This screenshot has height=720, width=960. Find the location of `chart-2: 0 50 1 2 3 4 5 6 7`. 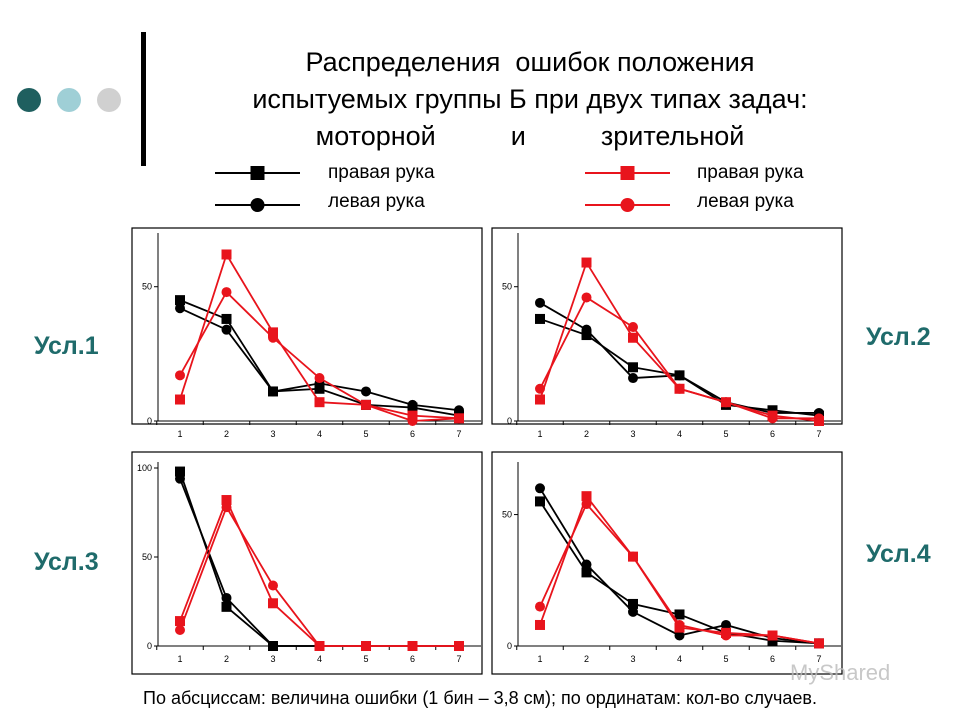

chart-2: 0 50 1 2 3 4 5 6 7 is located at coordinates (667, 333).